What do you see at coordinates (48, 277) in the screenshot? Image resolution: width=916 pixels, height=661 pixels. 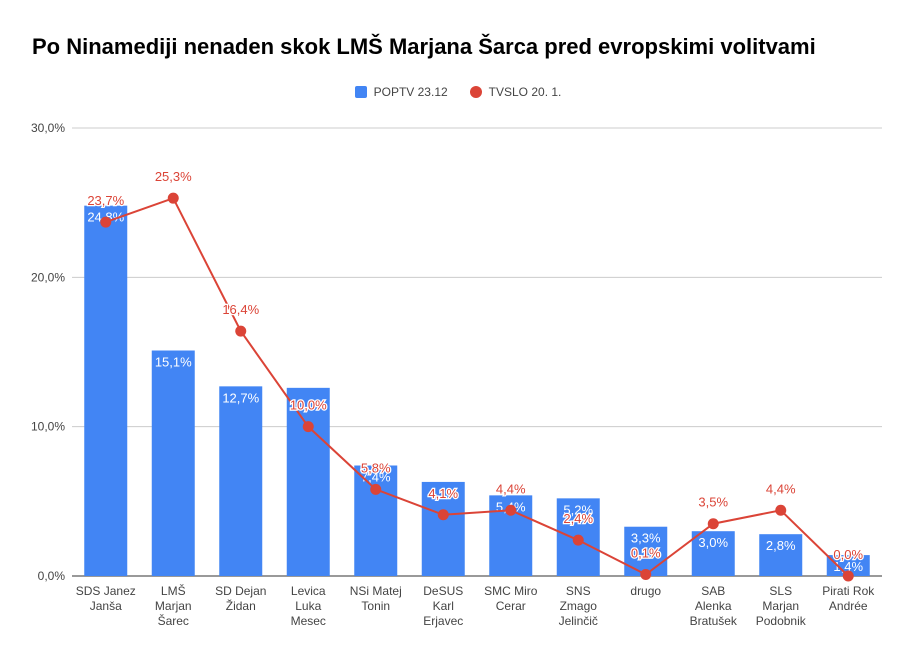 I see `y-tick-label: 20,0%` at bounding box center [48, 277].